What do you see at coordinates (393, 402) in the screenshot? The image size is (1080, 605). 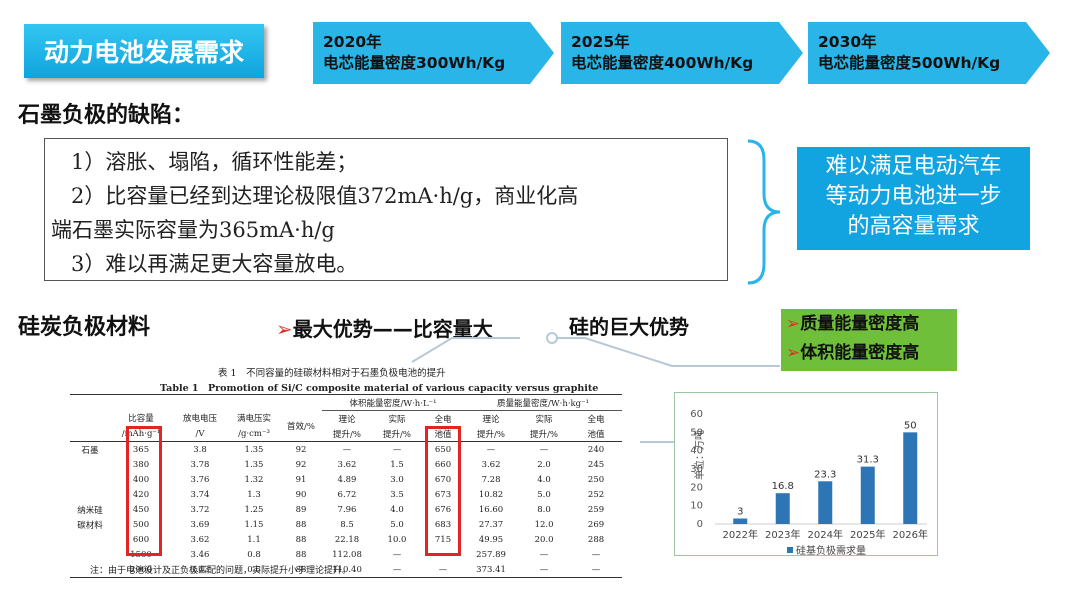 I see `column-group-header: 体积能量密度/W·h·L⁻¹` at bounding box center [393, 402].